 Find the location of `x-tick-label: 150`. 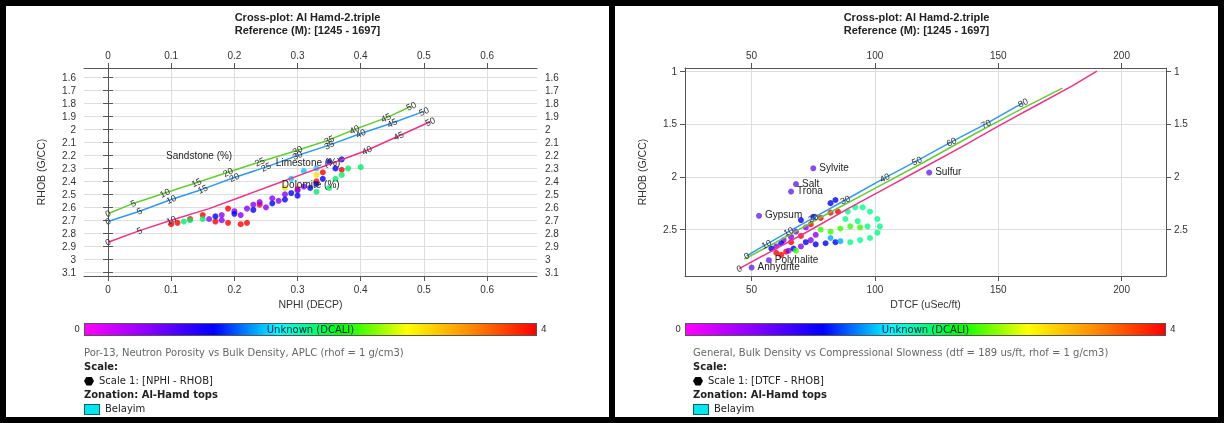

x-tick-label: 150 is located at coordinates (998, 289).